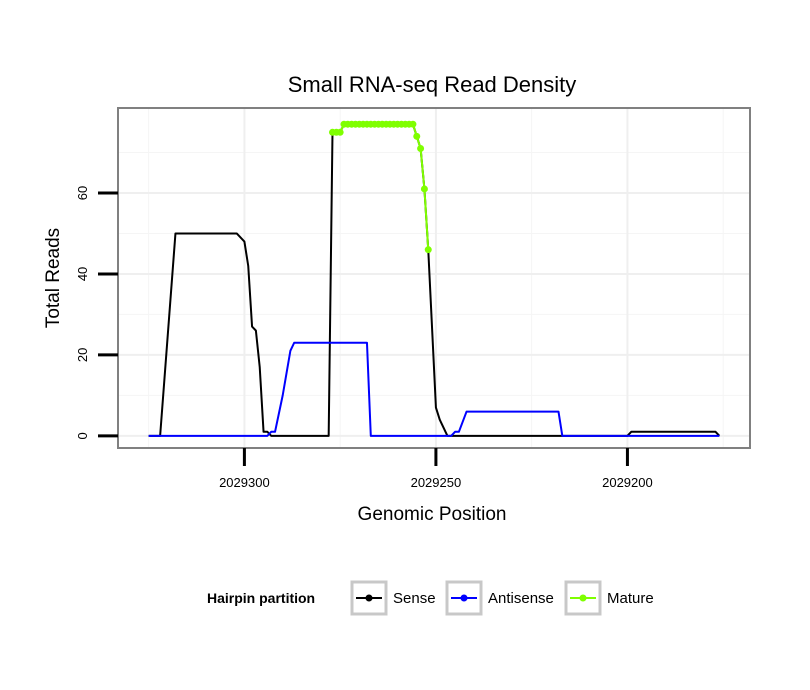 This screenshot has height=690, width=810. I want to click on legend-key-mature-dot, so click(583, 598).